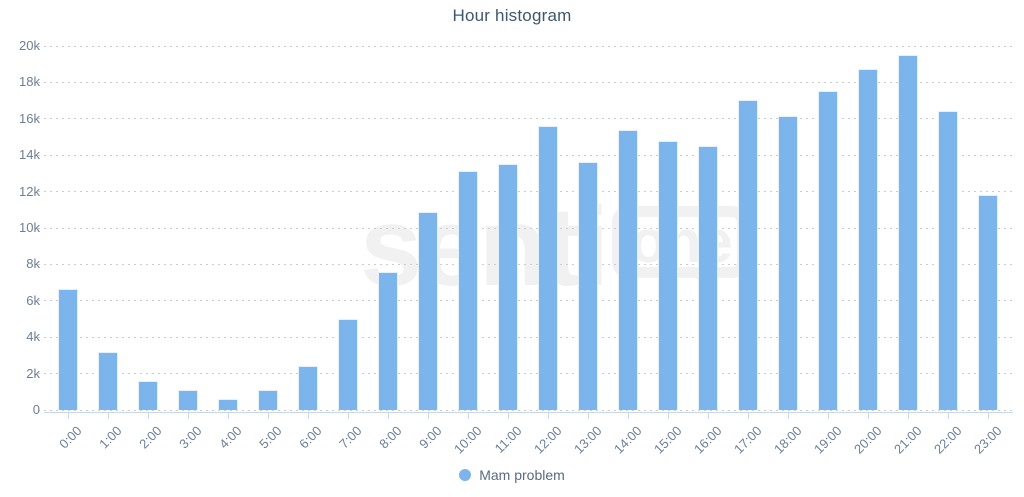 The height and width of the screenshot is (497, 1024). Describe the element at coordinates (29, 155) in the screenshot. I see `y-axis-label: 14k` at that location.